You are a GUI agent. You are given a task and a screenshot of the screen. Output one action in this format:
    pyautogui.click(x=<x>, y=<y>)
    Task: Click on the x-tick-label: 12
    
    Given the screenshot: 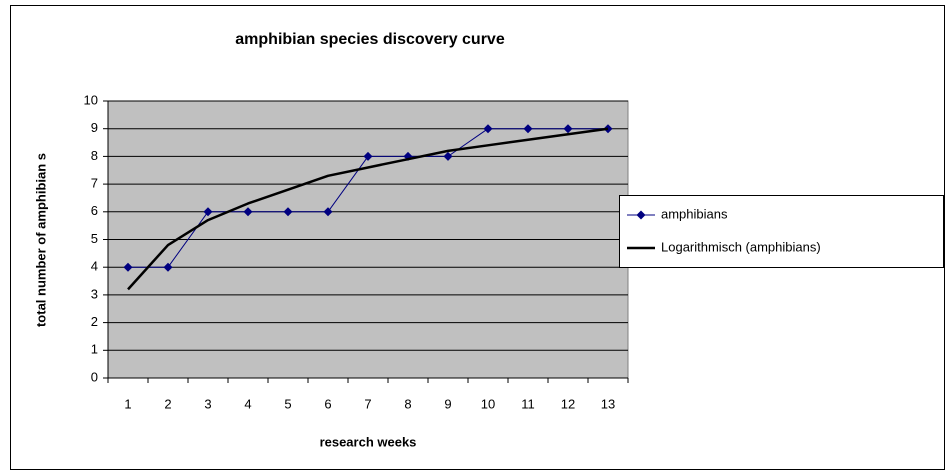 What is the action you would take?
    pyautogui.click(x=568, y=403)
    